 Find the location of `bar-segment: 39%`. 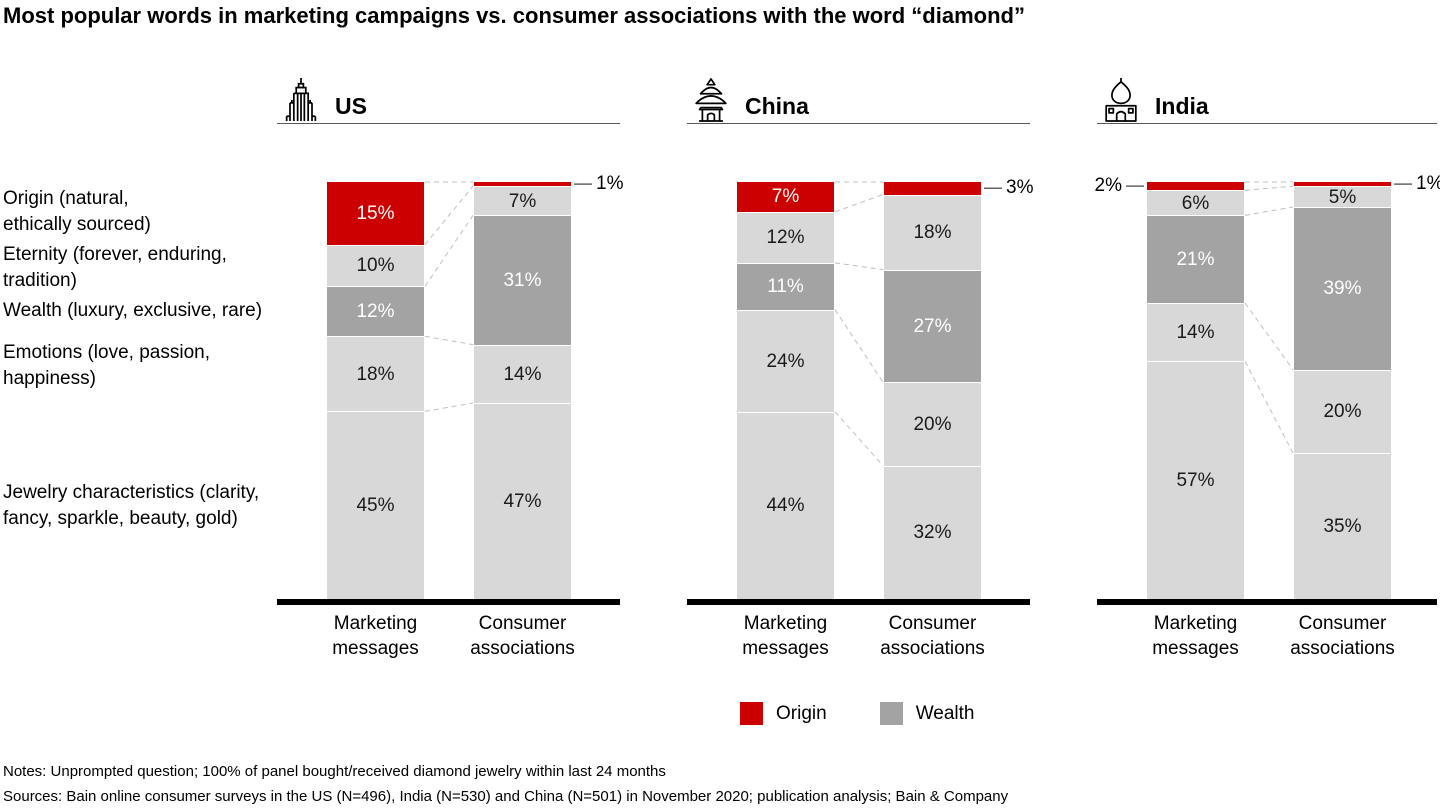

bar-segment: 39% is located at coordinates (1342, 288).